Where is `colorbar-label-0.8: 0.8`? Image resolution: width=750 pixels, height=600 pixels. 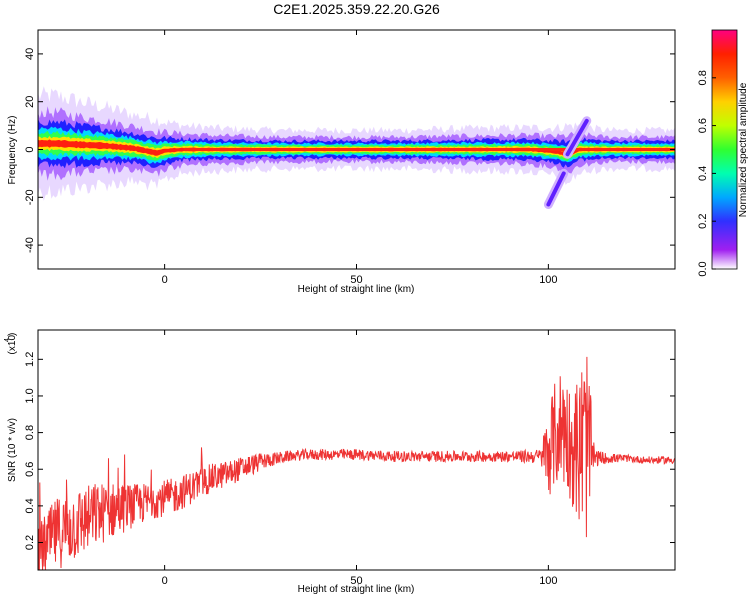 colorbar-label-0.8: 0.8 is located at coordinates (703, 77).